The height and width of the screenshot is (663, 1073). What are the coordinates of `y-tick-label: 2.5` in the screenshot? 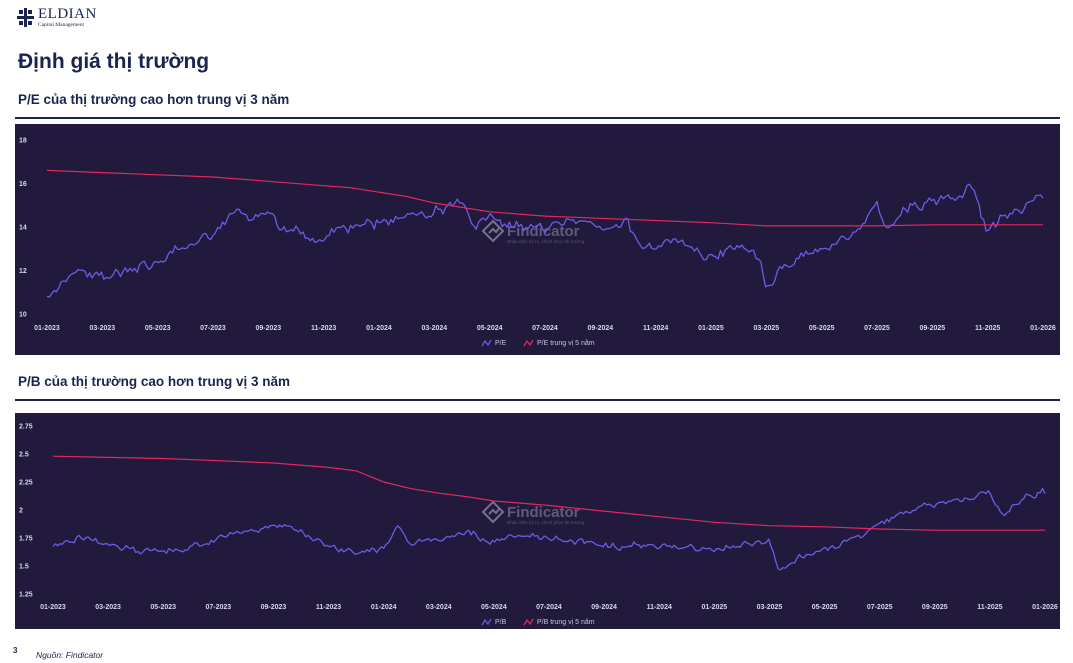 It's located at (24, 455).